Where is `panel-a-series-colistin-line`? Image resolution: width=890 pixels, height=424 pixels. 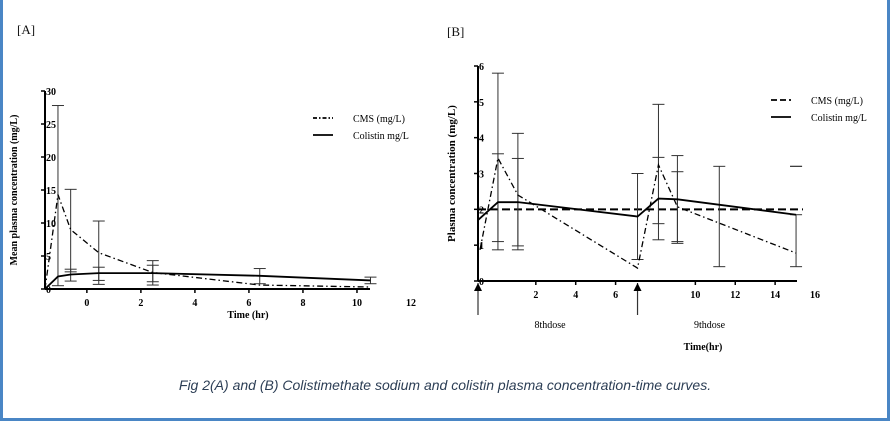
panel-a-series-colistin-line is located at coordinates (207, 281).